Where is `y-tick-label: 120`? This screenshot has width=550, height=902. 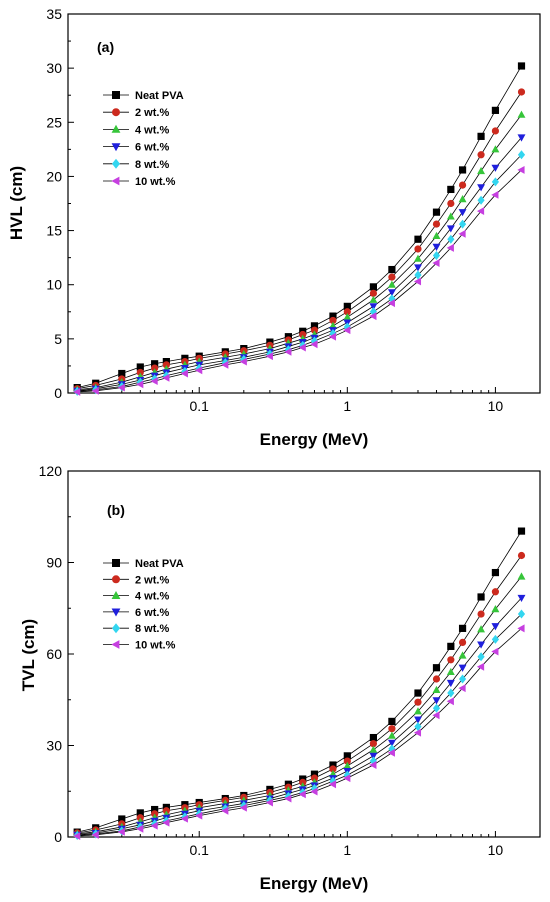
y-tick-label: 120 is located at coordinates (51, 471).